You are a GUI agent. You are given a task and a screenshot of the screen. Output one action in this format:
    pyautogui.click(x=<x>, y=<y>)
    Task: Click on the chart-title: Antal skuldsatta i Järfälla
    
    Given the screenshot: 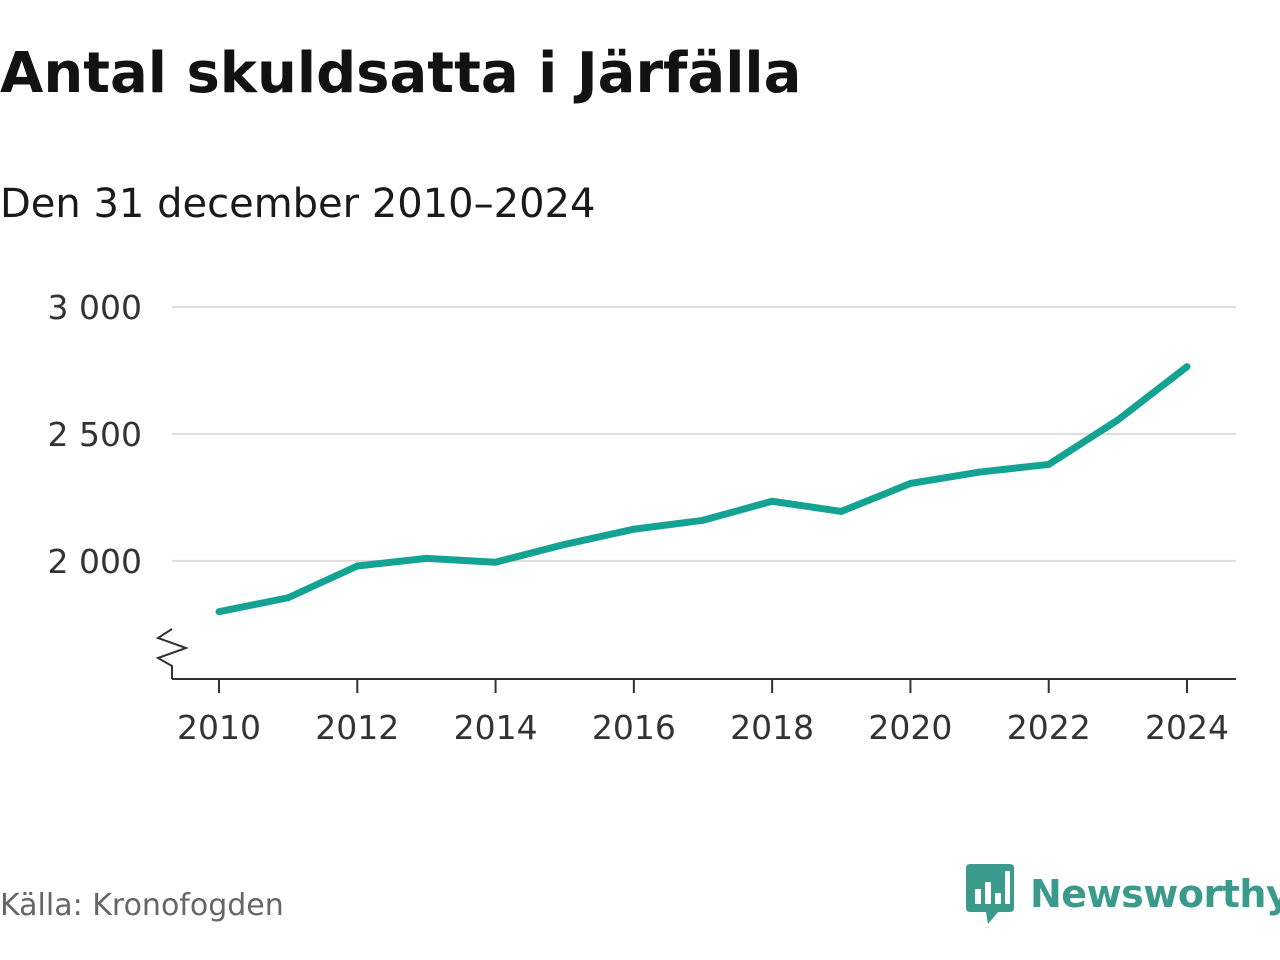 What is the action you would take?
    pyautogui.click(x=401, y=73)
    